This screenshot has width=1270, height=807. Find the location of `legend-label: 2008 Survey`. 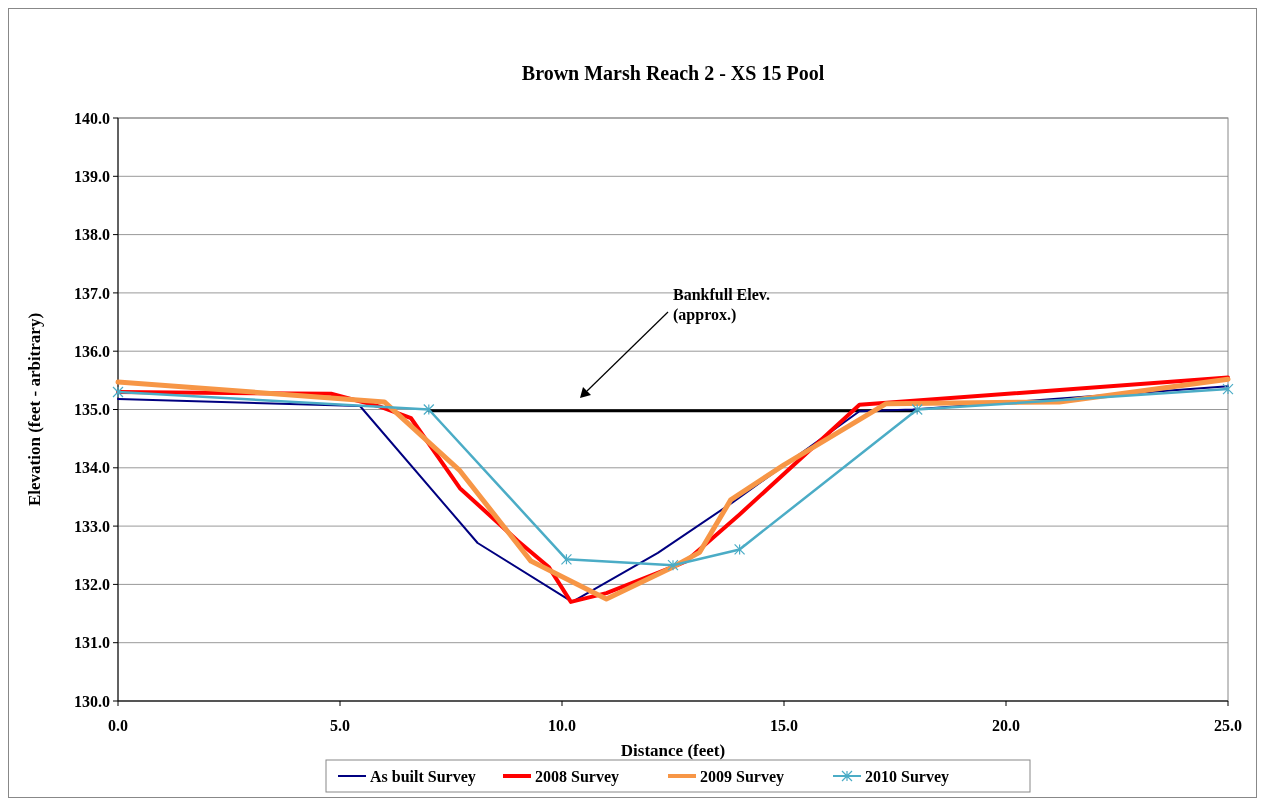

legend-label: 2008 Survey is located at coordinates (577, 777).